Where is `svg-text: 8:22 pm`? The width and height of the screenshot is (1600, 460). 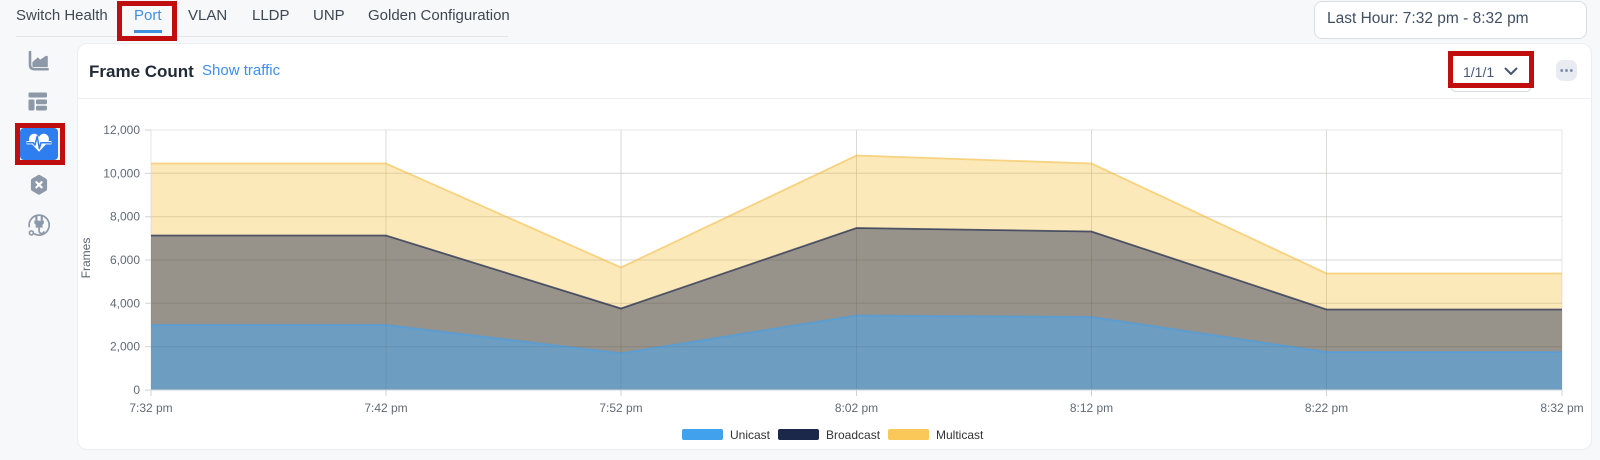
svg-text: 8:22 pm is located at coordinates (1326, 408).